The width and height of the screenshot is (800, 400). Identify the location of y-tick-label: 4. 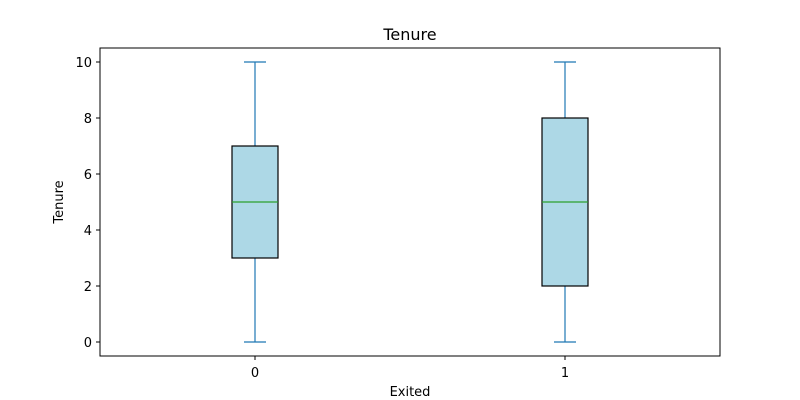
(88, 231).